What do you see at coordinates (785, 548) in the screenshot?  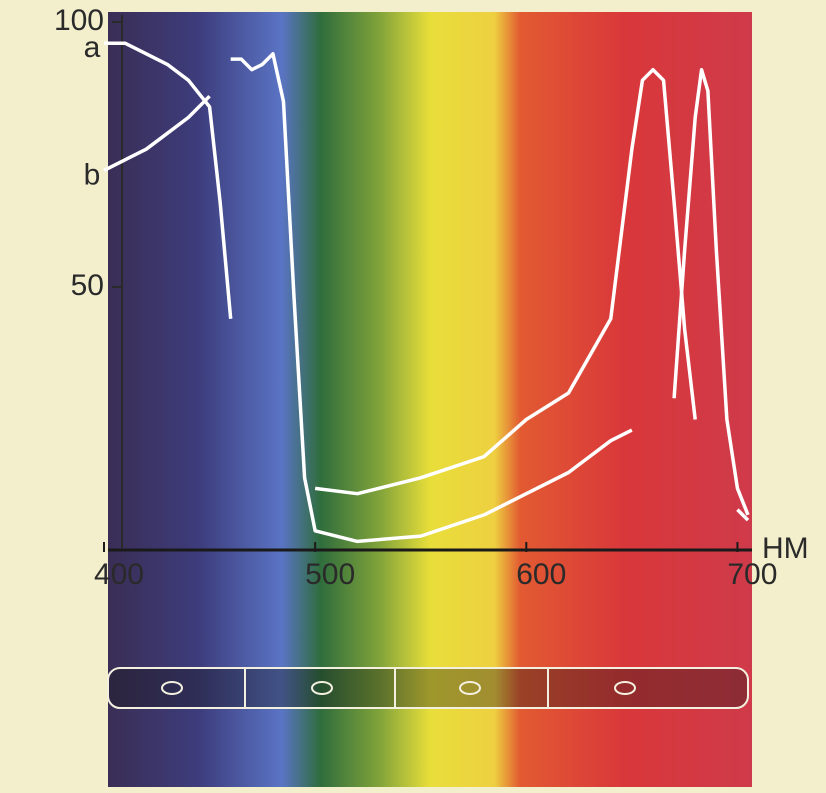 I see `x-axis-label: НМ` at bounding box center [785, 548].